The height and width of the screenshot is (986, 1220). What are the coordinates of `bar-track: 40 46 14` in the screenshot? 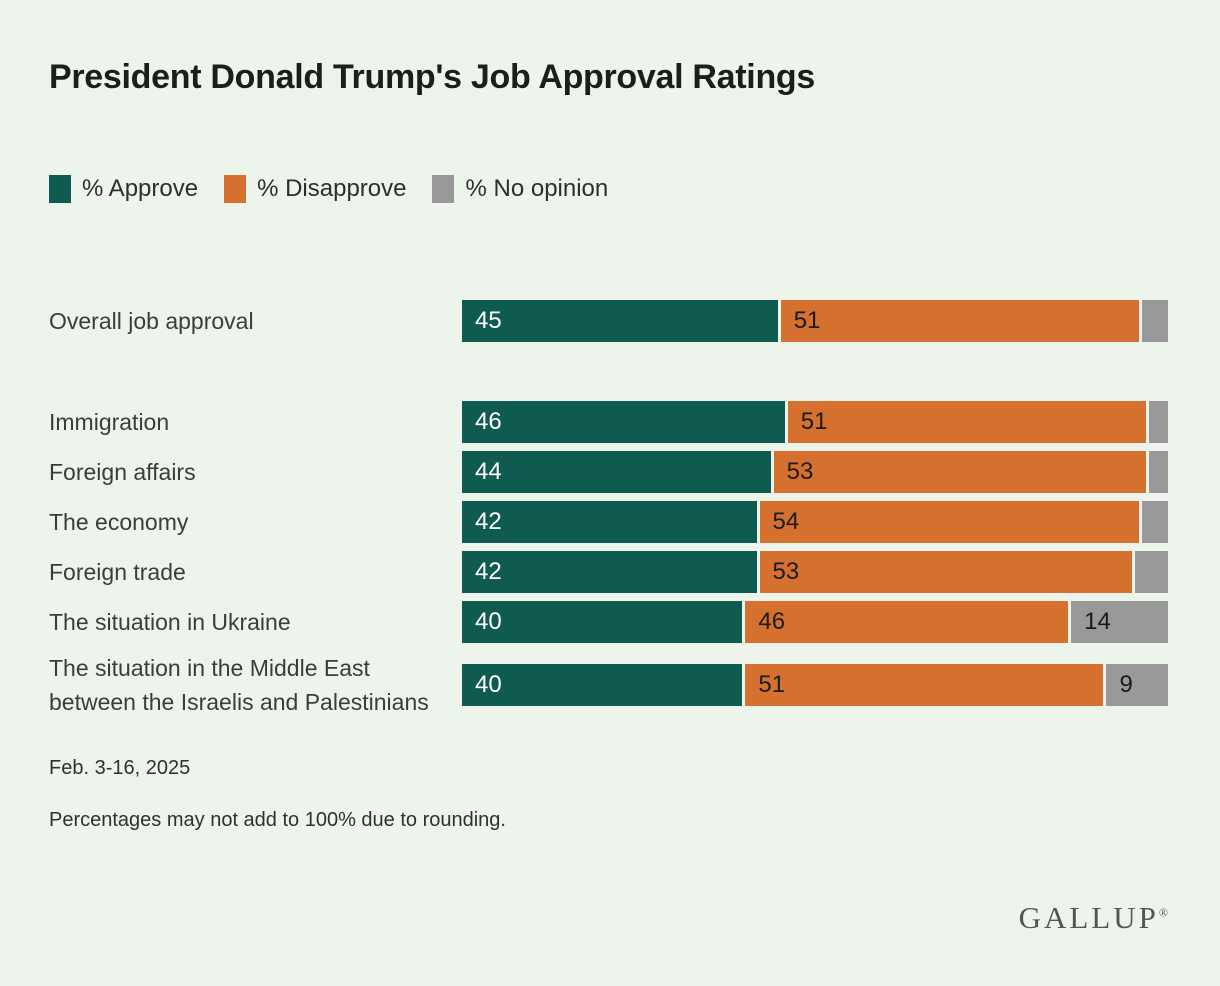 It's located at (815, 622).